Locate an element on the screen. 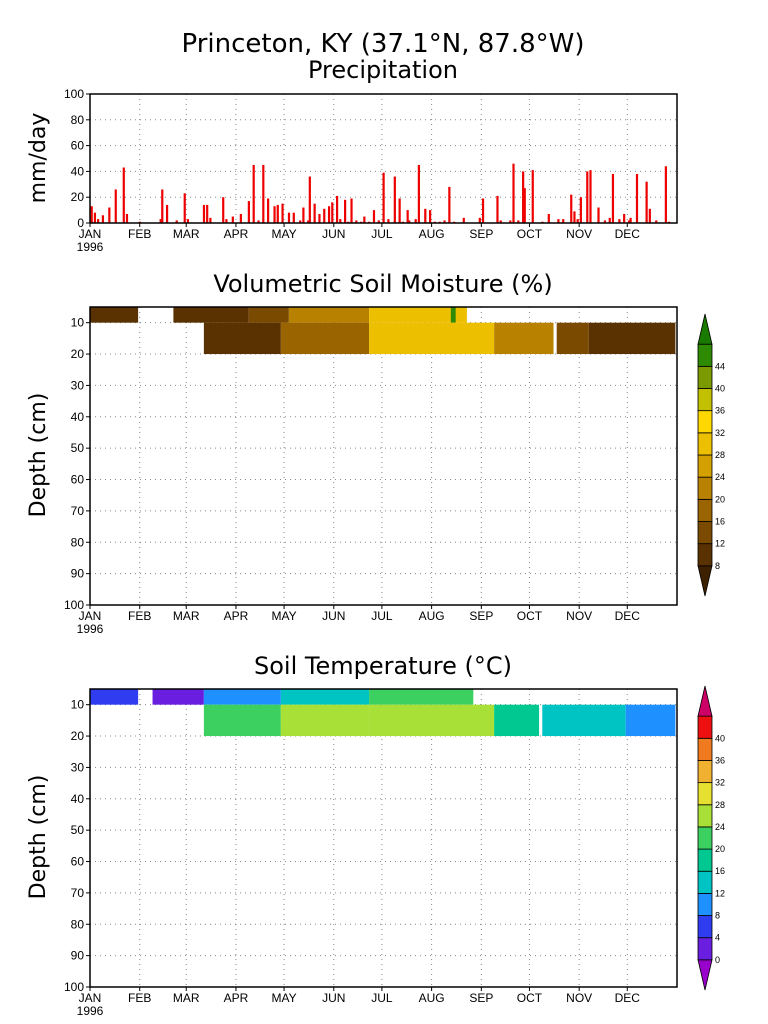 Image resolution: width=768 pixels, height=1024 pixels. x-tick-label: JUL is located at coordinates (382, 234).